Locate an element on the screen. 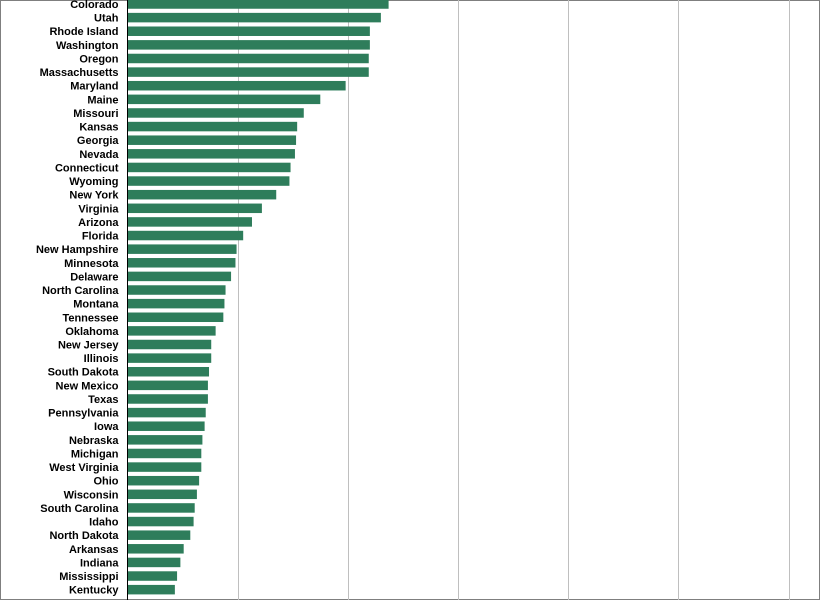 The height and width of the screenshot is (600, 820). category-label-iowa: Iowa is located at coordinates (106, 427).